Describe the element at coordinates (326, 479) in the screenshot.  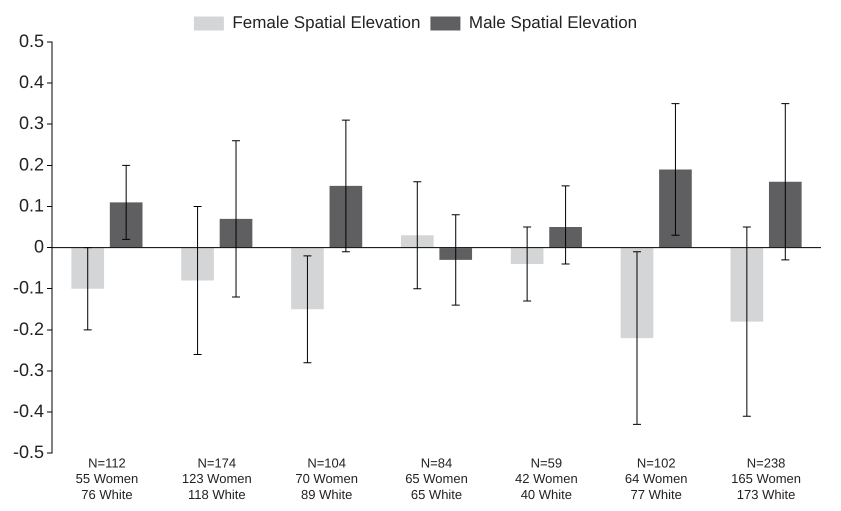
I see `x-tick-label: N=104 70 Women 89 White` at that location.